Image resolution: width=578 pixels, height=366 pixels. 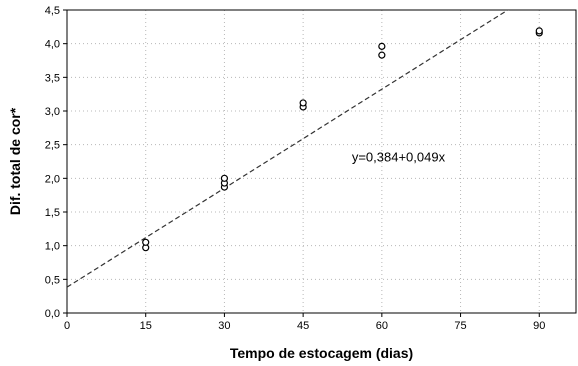 I want to click on y-tick-label-2: 1,0, so click(x=52, y=247).